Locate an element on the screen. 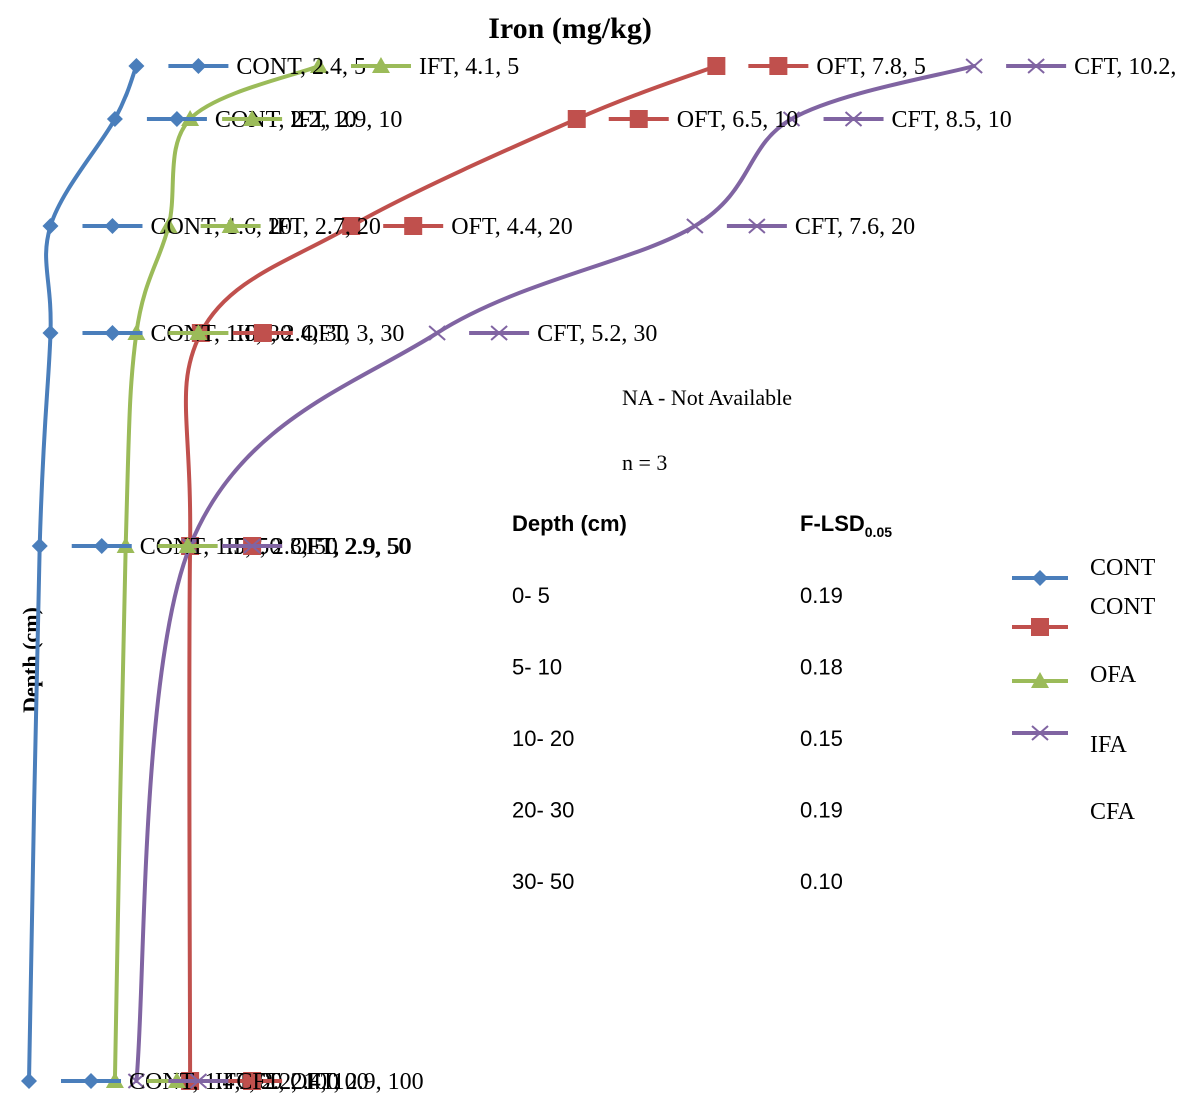 The height and width of the screenshot is (1094, 1182). data-label-text: IFT, 4.1, 5 is located at coordinates (469, 67).